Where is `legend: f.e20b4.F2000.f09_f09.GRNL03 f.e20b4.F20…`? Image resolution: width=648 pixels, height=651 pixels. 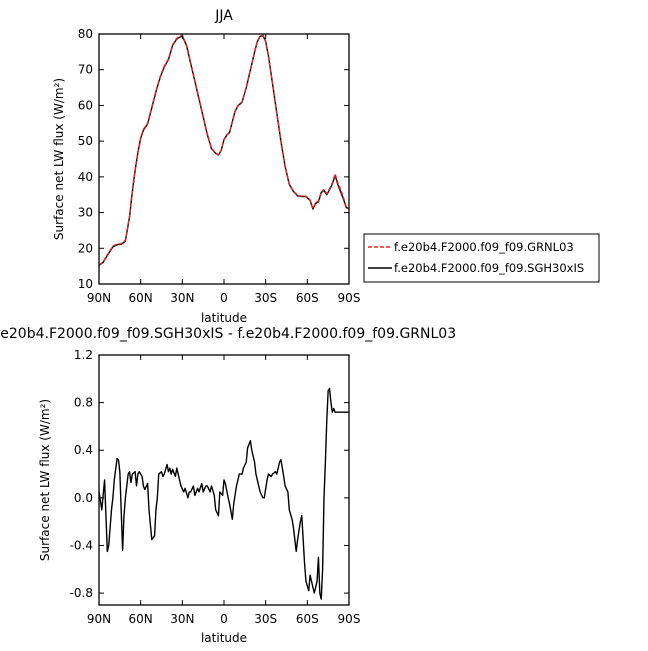 legend: f.e20b4.F2000.f09_f09.GRNL03 f.e20b4.F20… is located at coordinates (481, 258).